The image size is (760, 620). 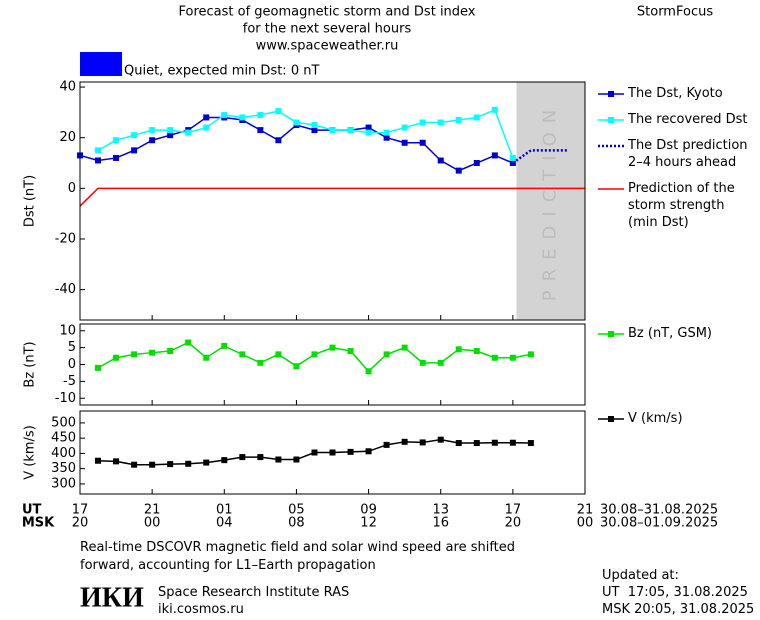 I want to click on y-tick-label: 40, so click(x=67, y=87).